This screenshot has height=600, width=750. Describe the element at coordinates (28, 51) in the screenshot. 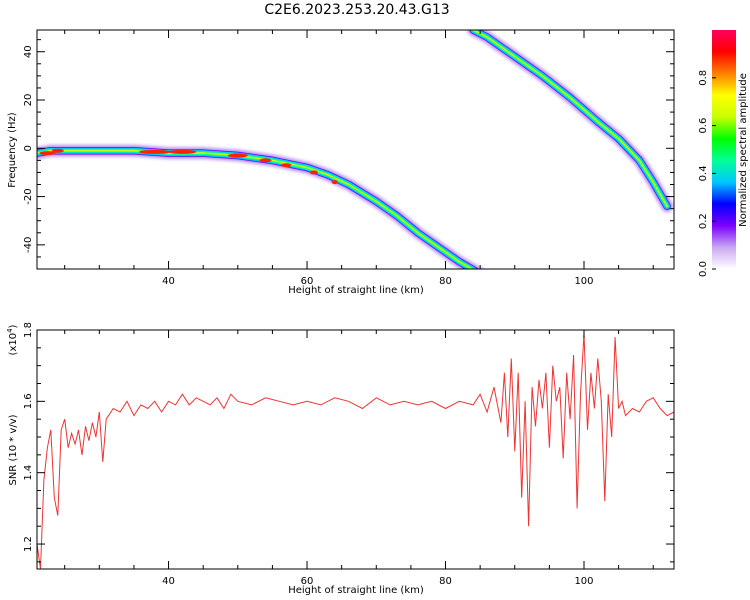

I see `spectrogram-y-tick-label: 40` at that location.